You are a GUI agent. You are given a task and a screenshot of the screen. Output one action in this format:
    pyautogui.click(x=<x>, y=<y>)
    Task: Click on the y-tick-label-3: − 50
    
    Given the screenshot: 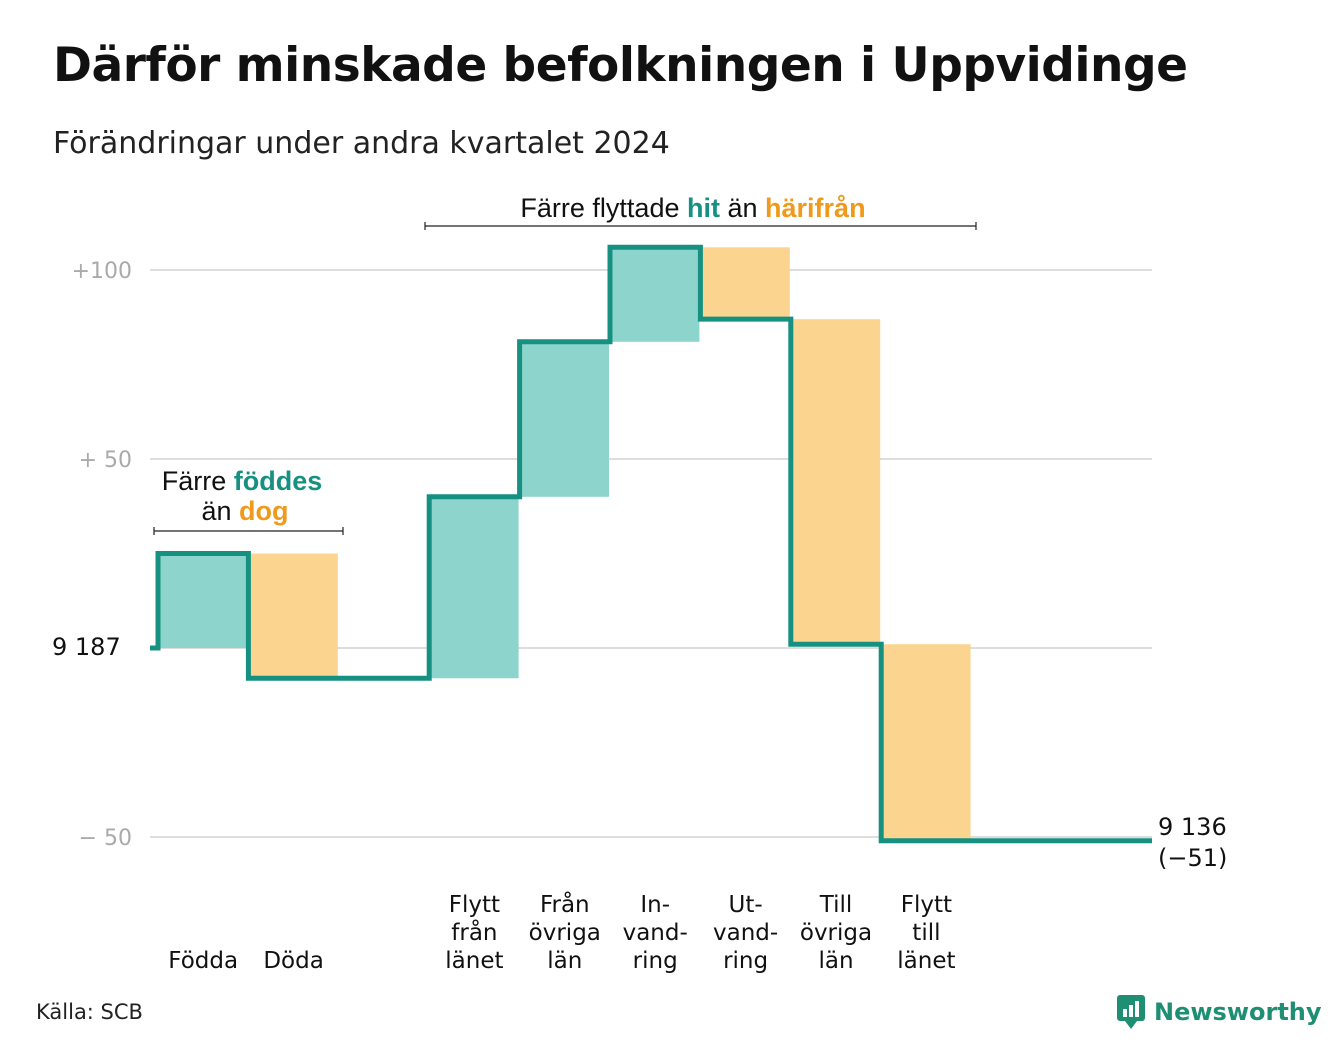 What is the action you would take?
    pyautogui.click(x=105, y=838)
    